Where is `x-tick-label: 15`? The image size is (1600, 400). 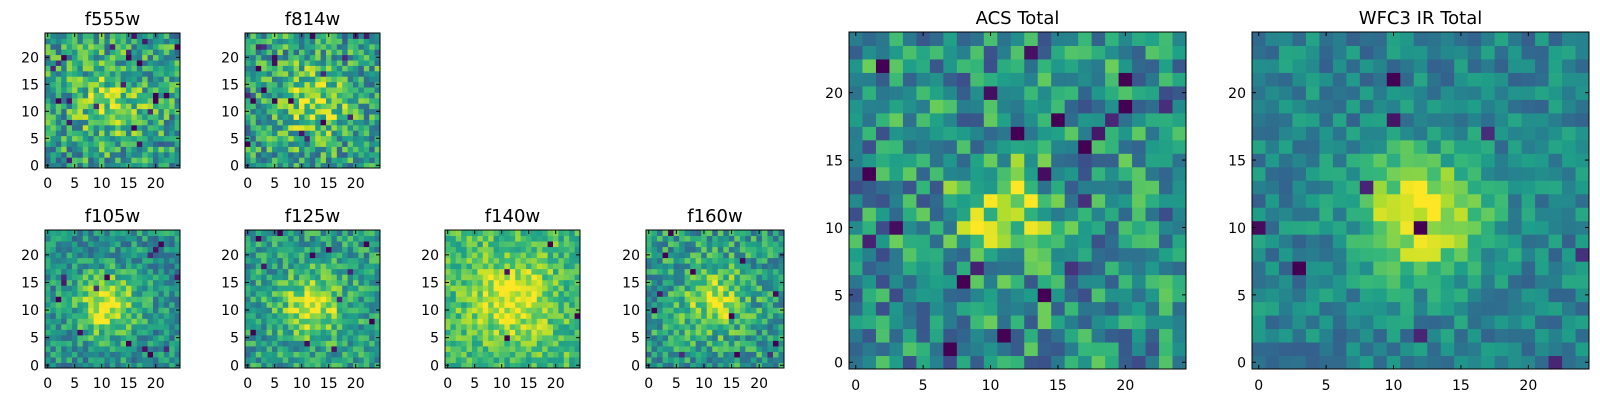
x-tick-label: 15 is located at coordinates (129, 184).